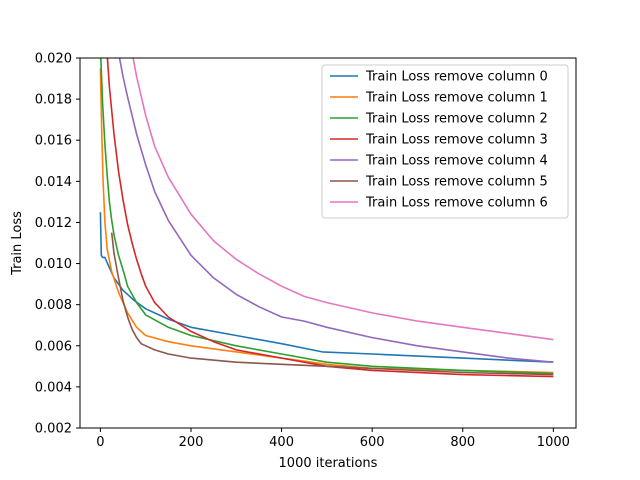 This screenshot has height=480, width=640. What do you see at coordinates (333, 439) in the screenshot?
I see `x-axis: 0 200 400 600 800 1000` at bounding box center [333, 439].